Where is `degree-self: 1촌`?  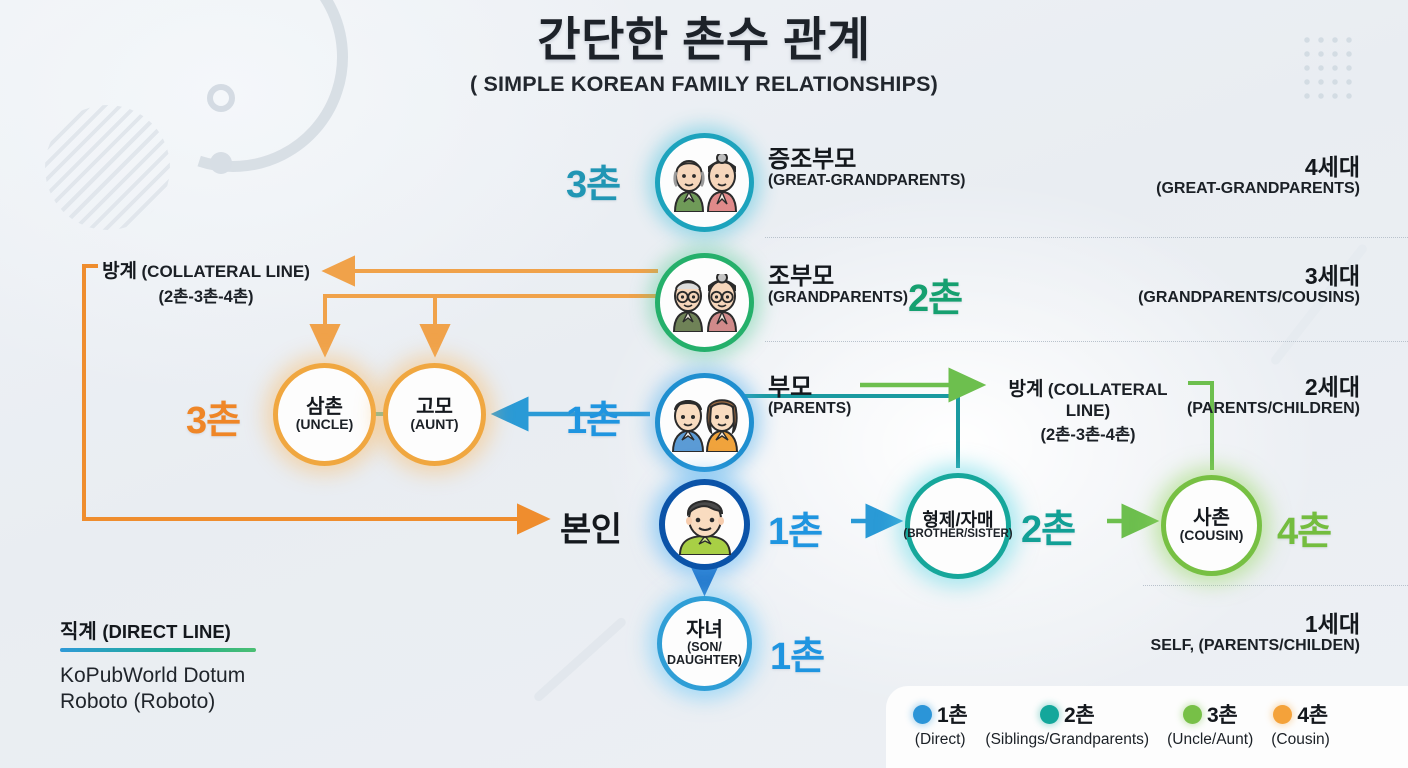 degree-self: 1촌 is located at coordinates (795, 532).